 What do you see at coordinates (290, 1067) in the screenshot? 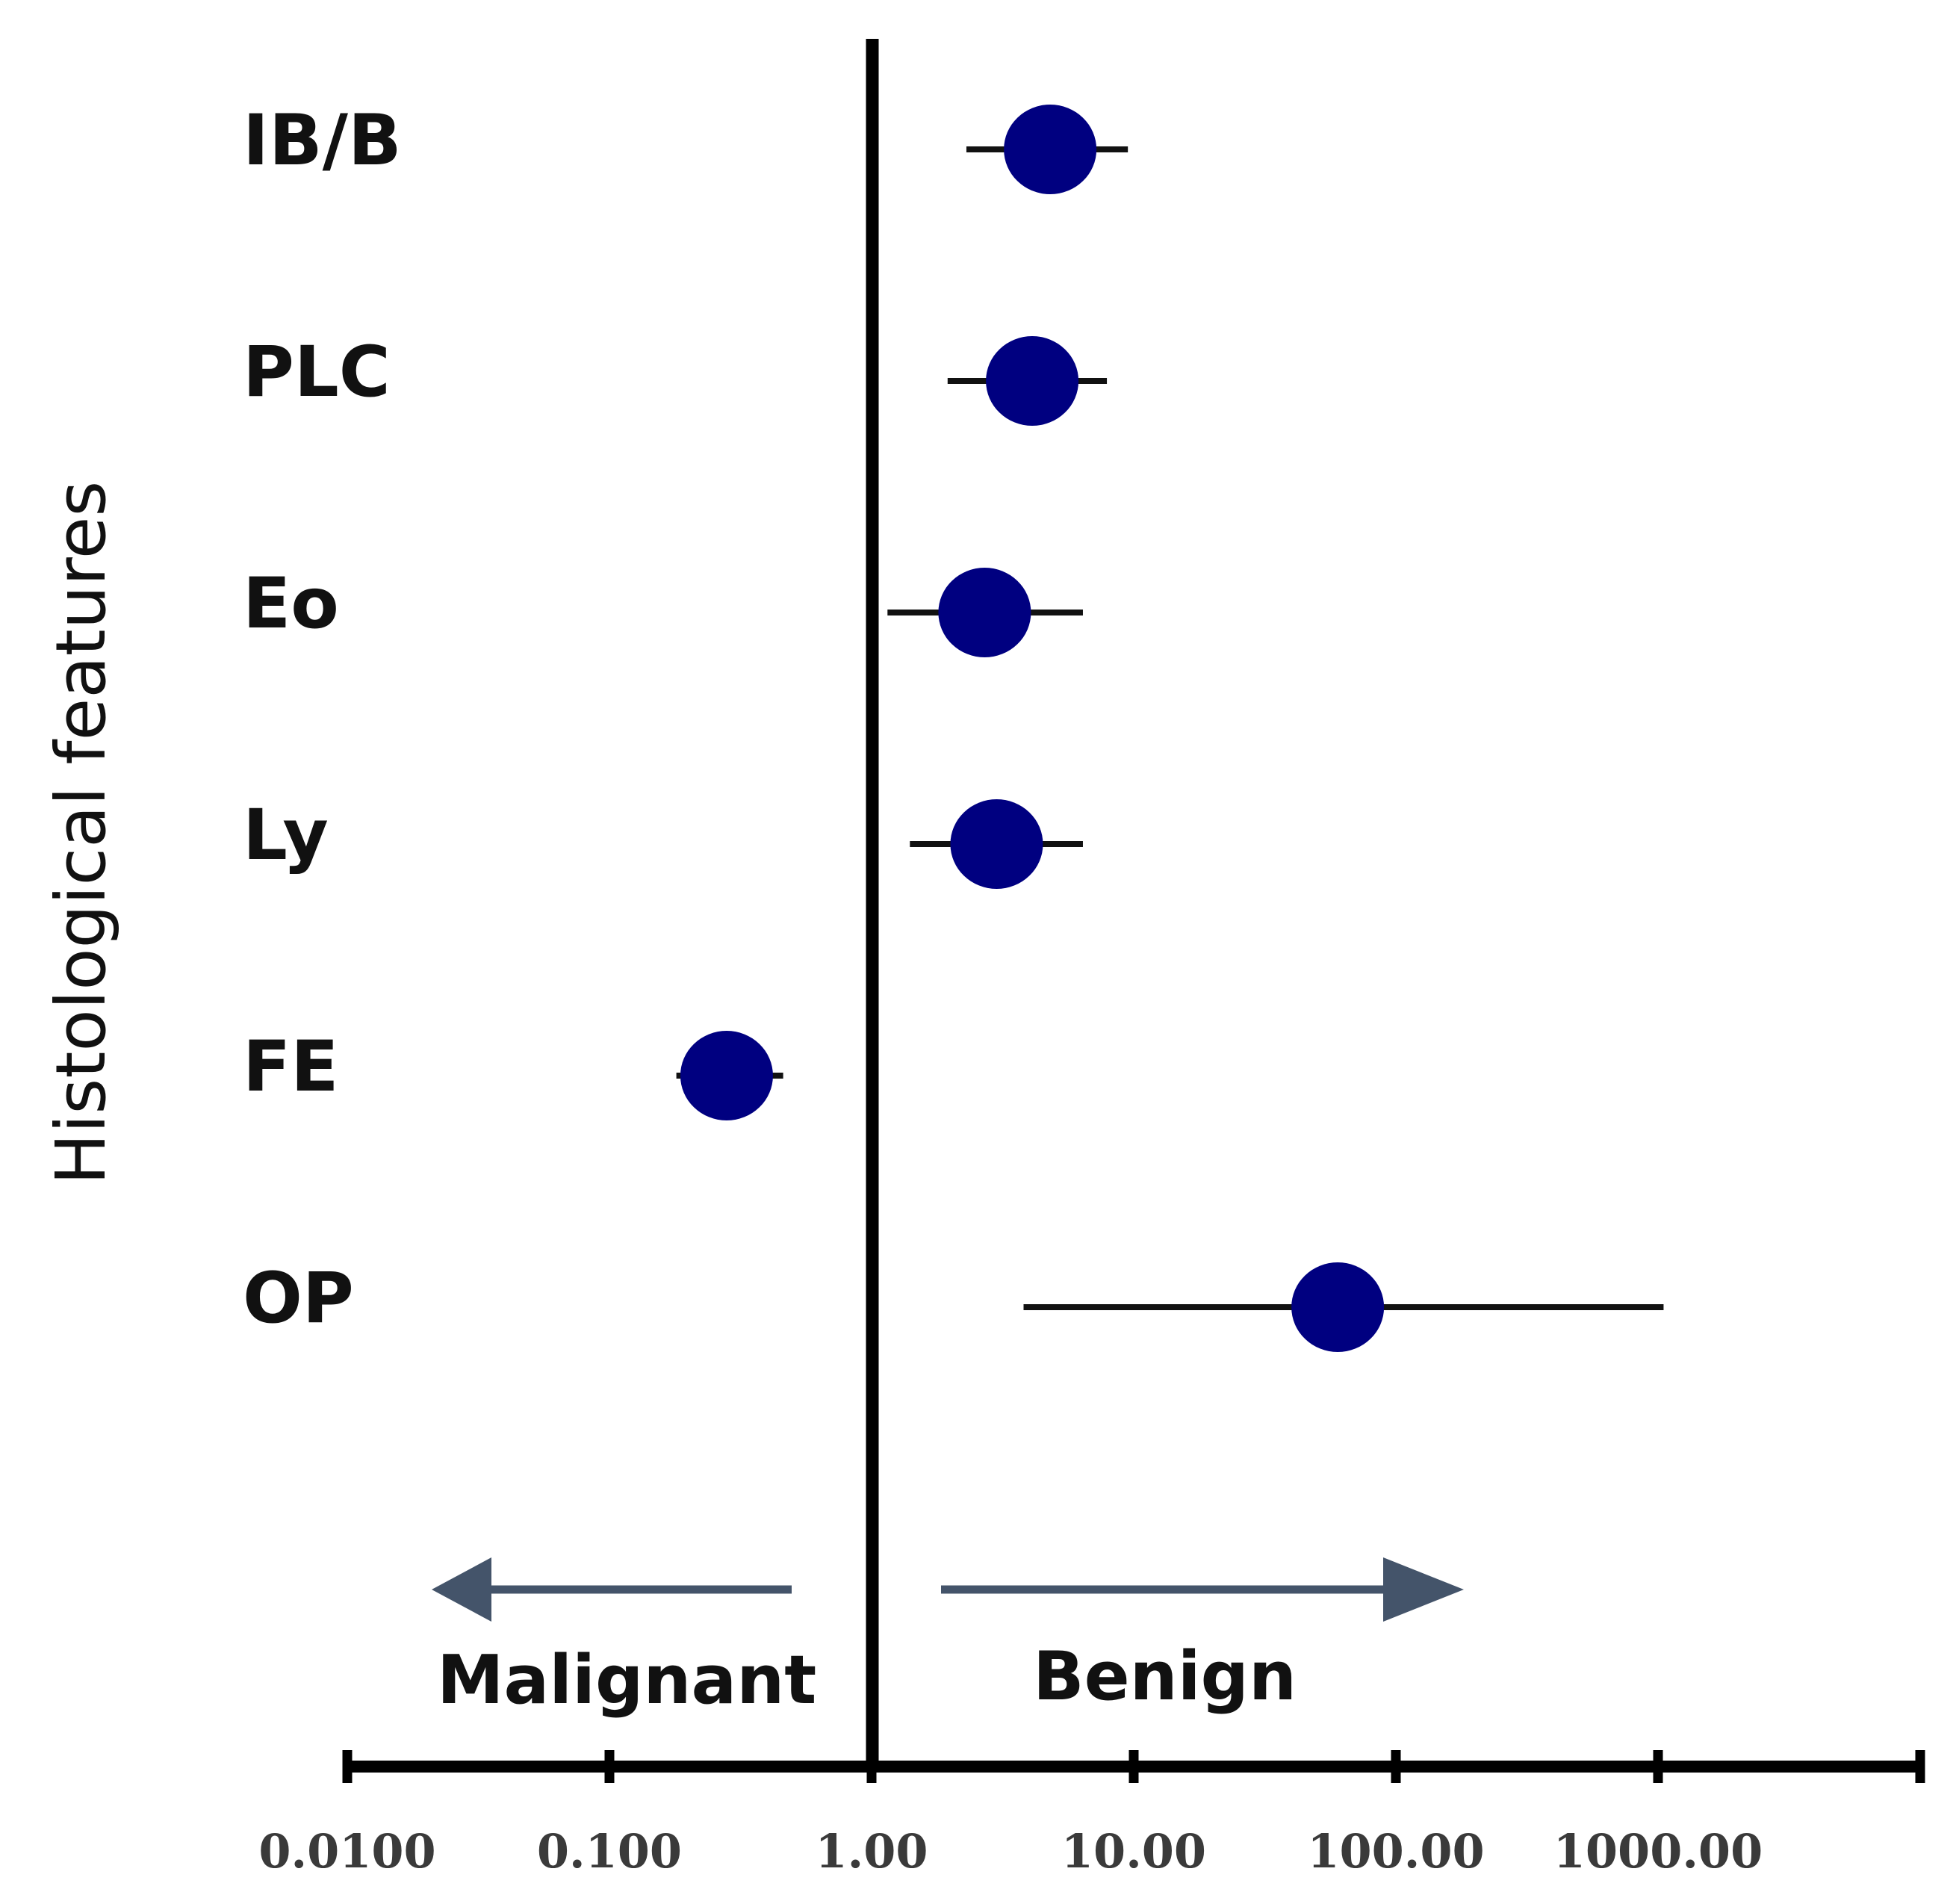
I see `row-label-fe: FE` at bounding box center [290, 1067].